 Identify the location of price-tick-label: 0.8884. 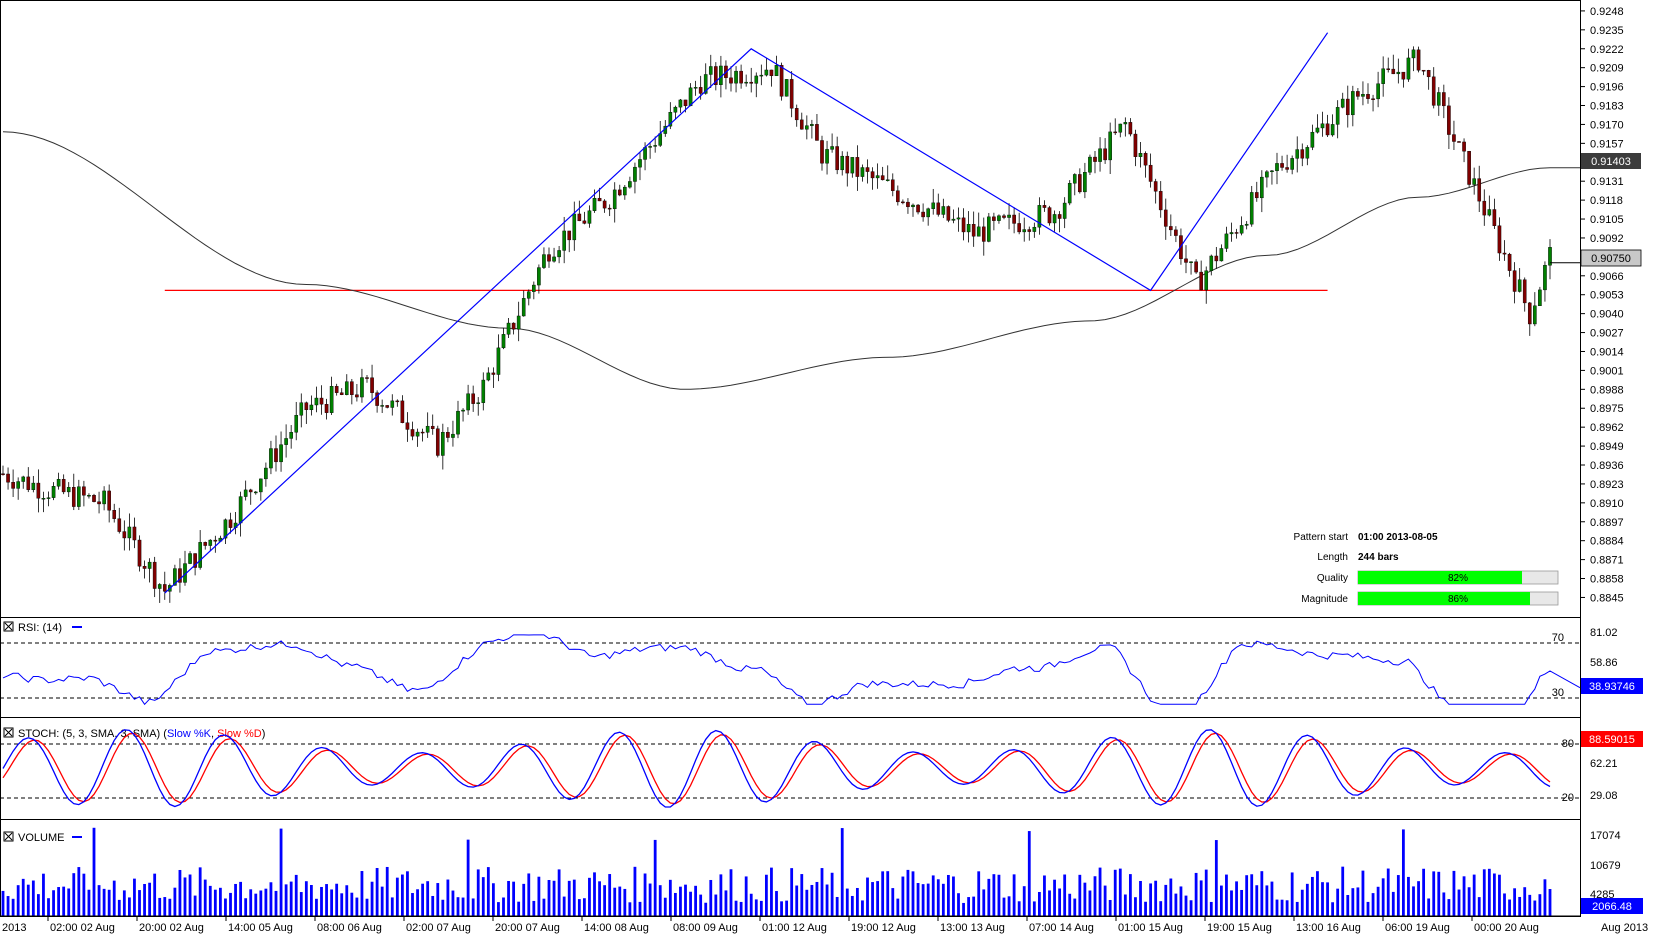
(1607, 542).